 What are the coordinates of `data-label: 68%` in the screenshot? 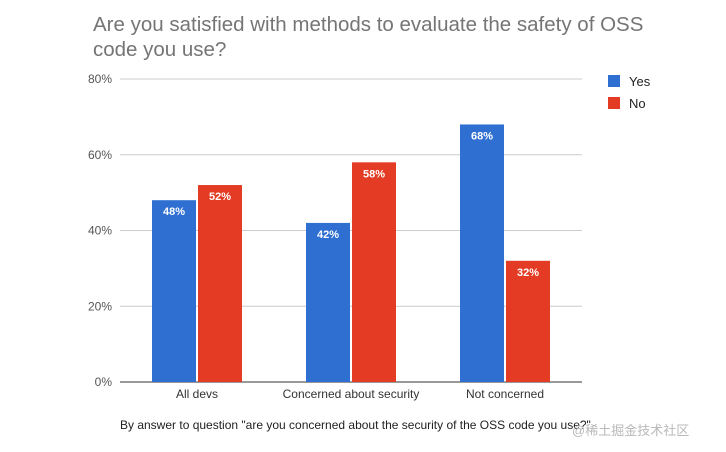 It's located at (482, 136).